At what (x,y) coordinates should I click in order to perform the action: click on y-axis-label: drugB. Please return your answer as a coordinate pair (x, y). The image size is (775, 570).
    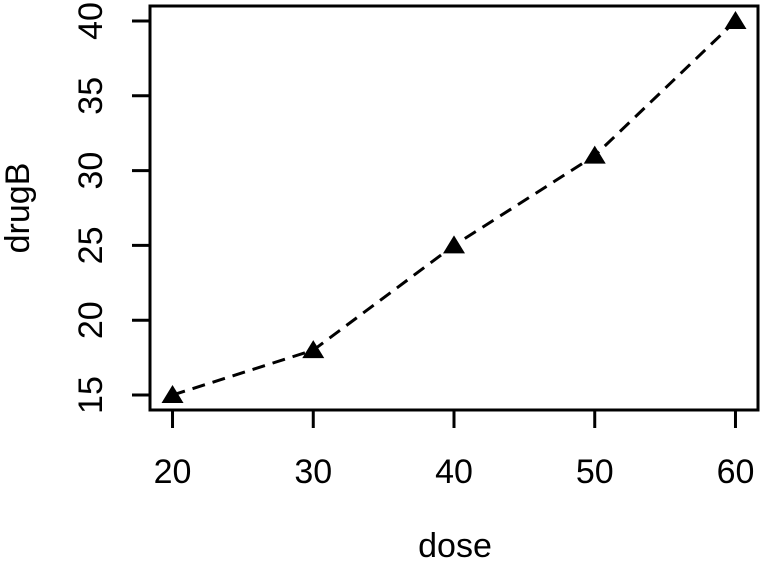
    Looking at the image, I should click on (18, 208).